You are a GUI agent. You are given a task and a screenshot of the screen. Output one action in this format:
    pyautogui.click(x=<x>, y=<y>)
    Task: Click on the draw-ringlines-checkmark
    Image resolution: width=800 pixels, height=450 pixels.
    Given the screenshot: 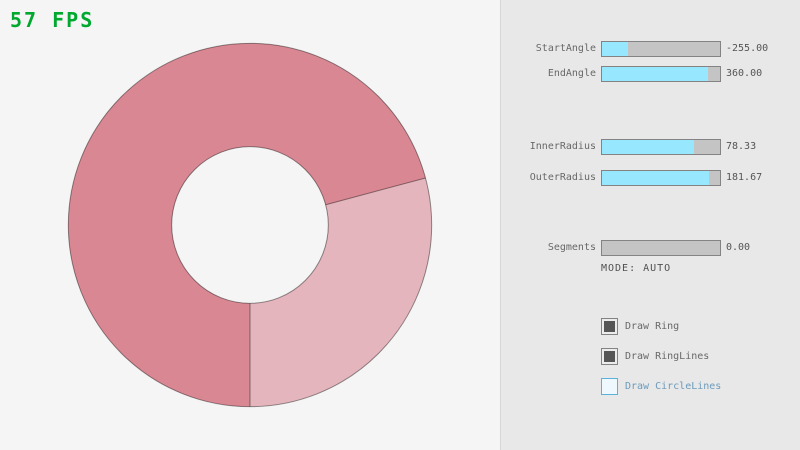 What is the action you would take?
    pyautogui.click(x=609, y=356)
    